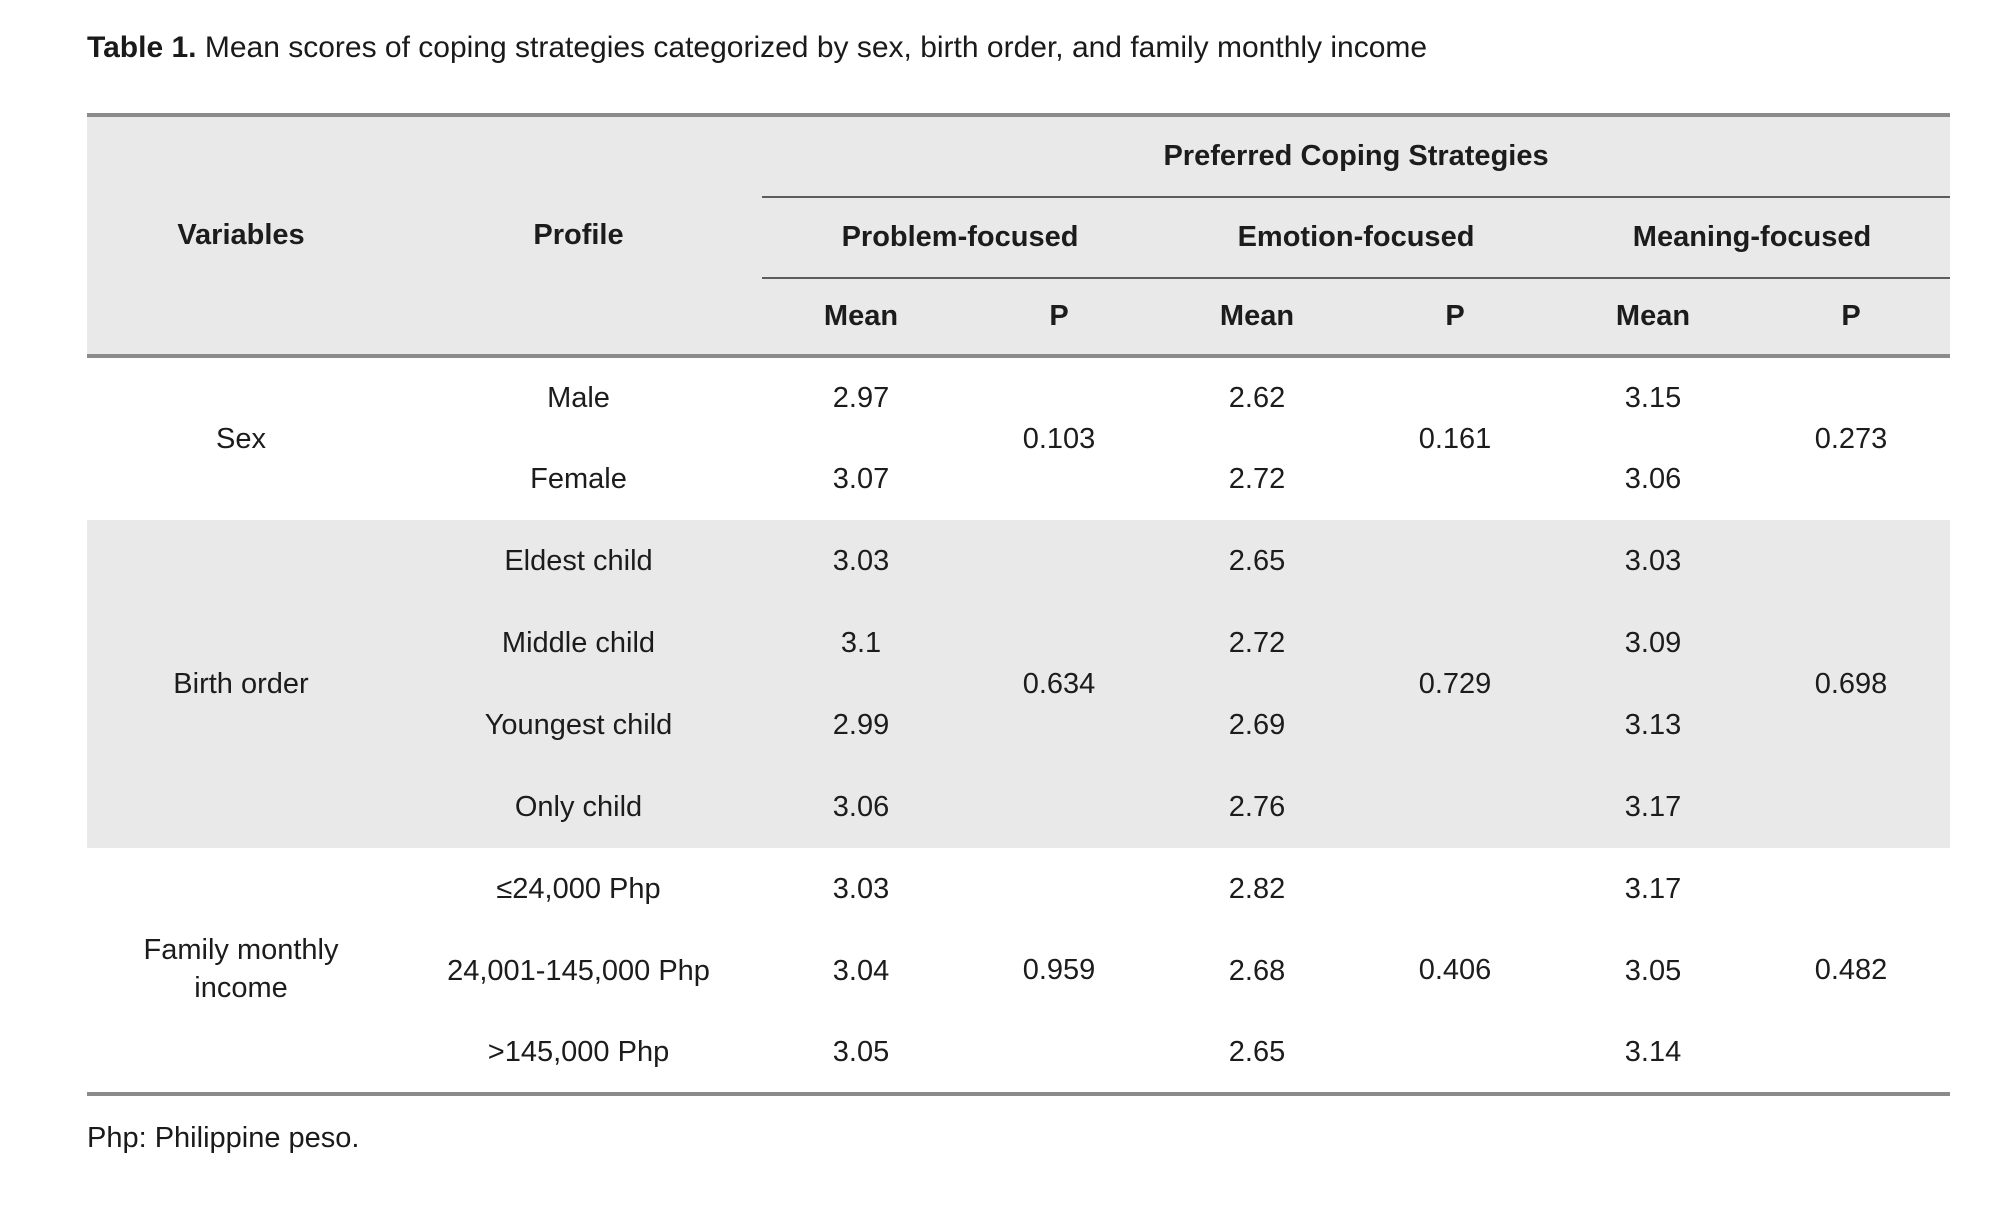 The width and height of the screenshot is (2000, 1214). I want to click on mean-cell: 3.09, so click(1653, 643).